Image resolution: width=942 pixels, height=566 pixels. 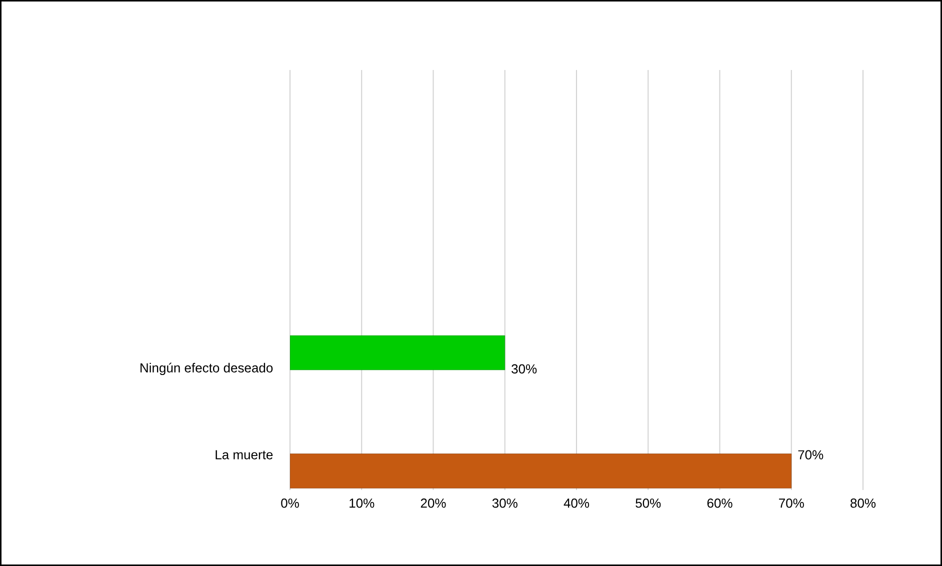 I want to click on x-tick-label: 30%, so click(x=505, y=503).